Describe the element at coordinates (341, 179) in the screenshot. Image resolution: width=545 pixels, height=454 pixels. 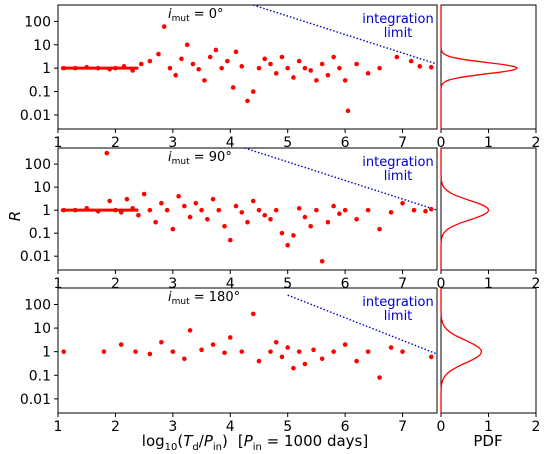
I see `integration-limit-line` at that location.